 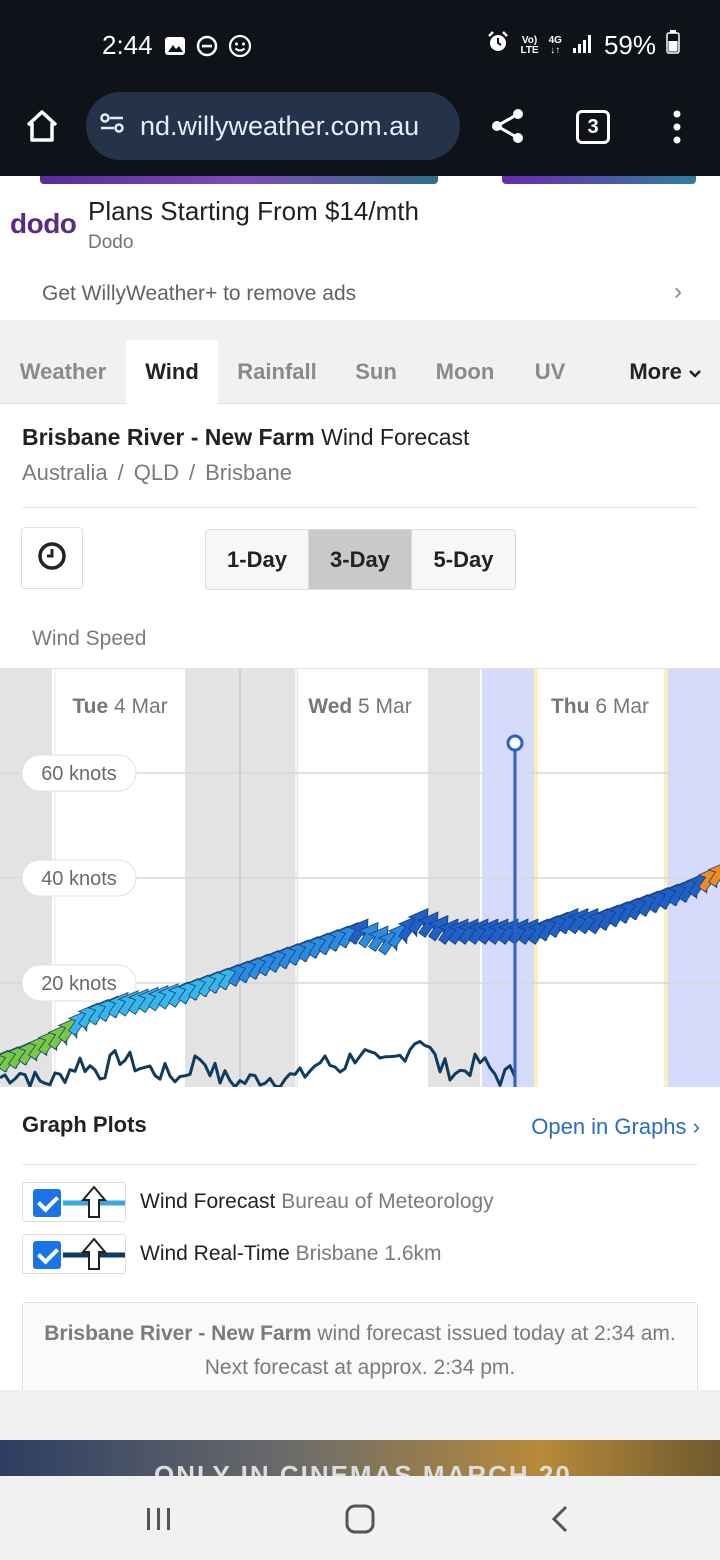 What do you see at coordinates (465, 371) in the screenshot?
I see `tab-moon: Moon` at bounding box center [465, 371].